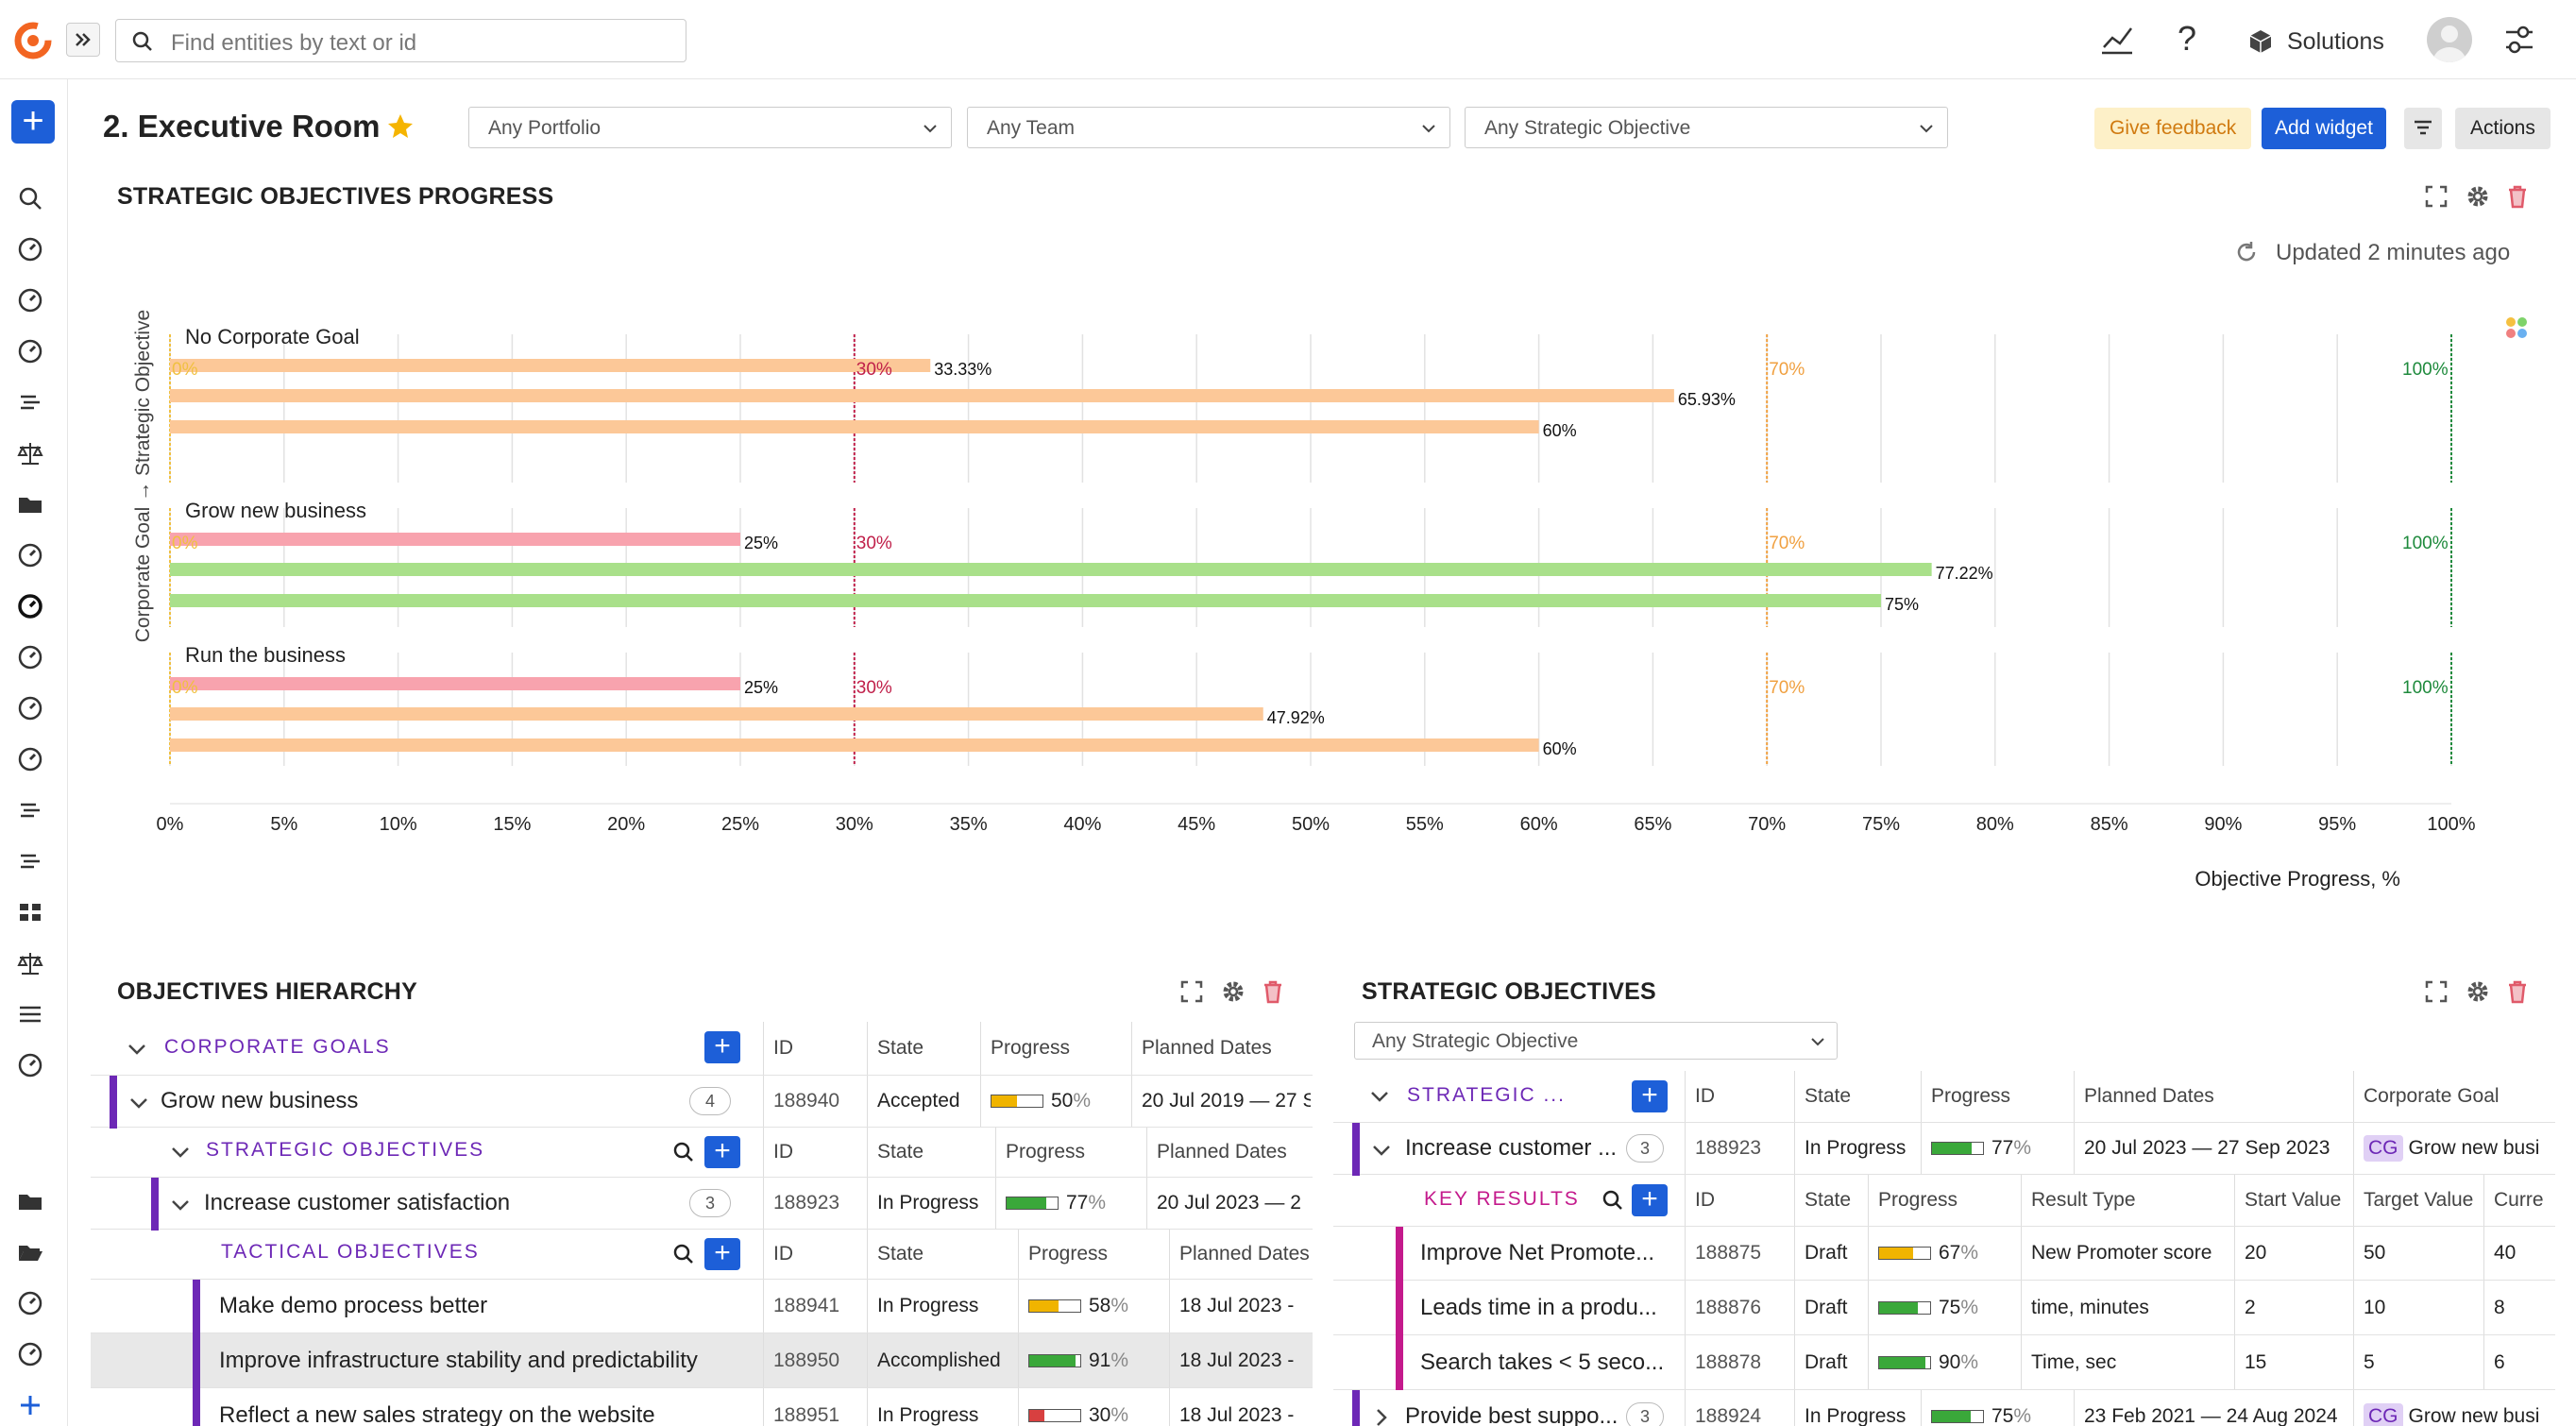  Describe the element at coordinates (30, 606) in the screenshot. I see `nav-gauge-icon-active` at that location.